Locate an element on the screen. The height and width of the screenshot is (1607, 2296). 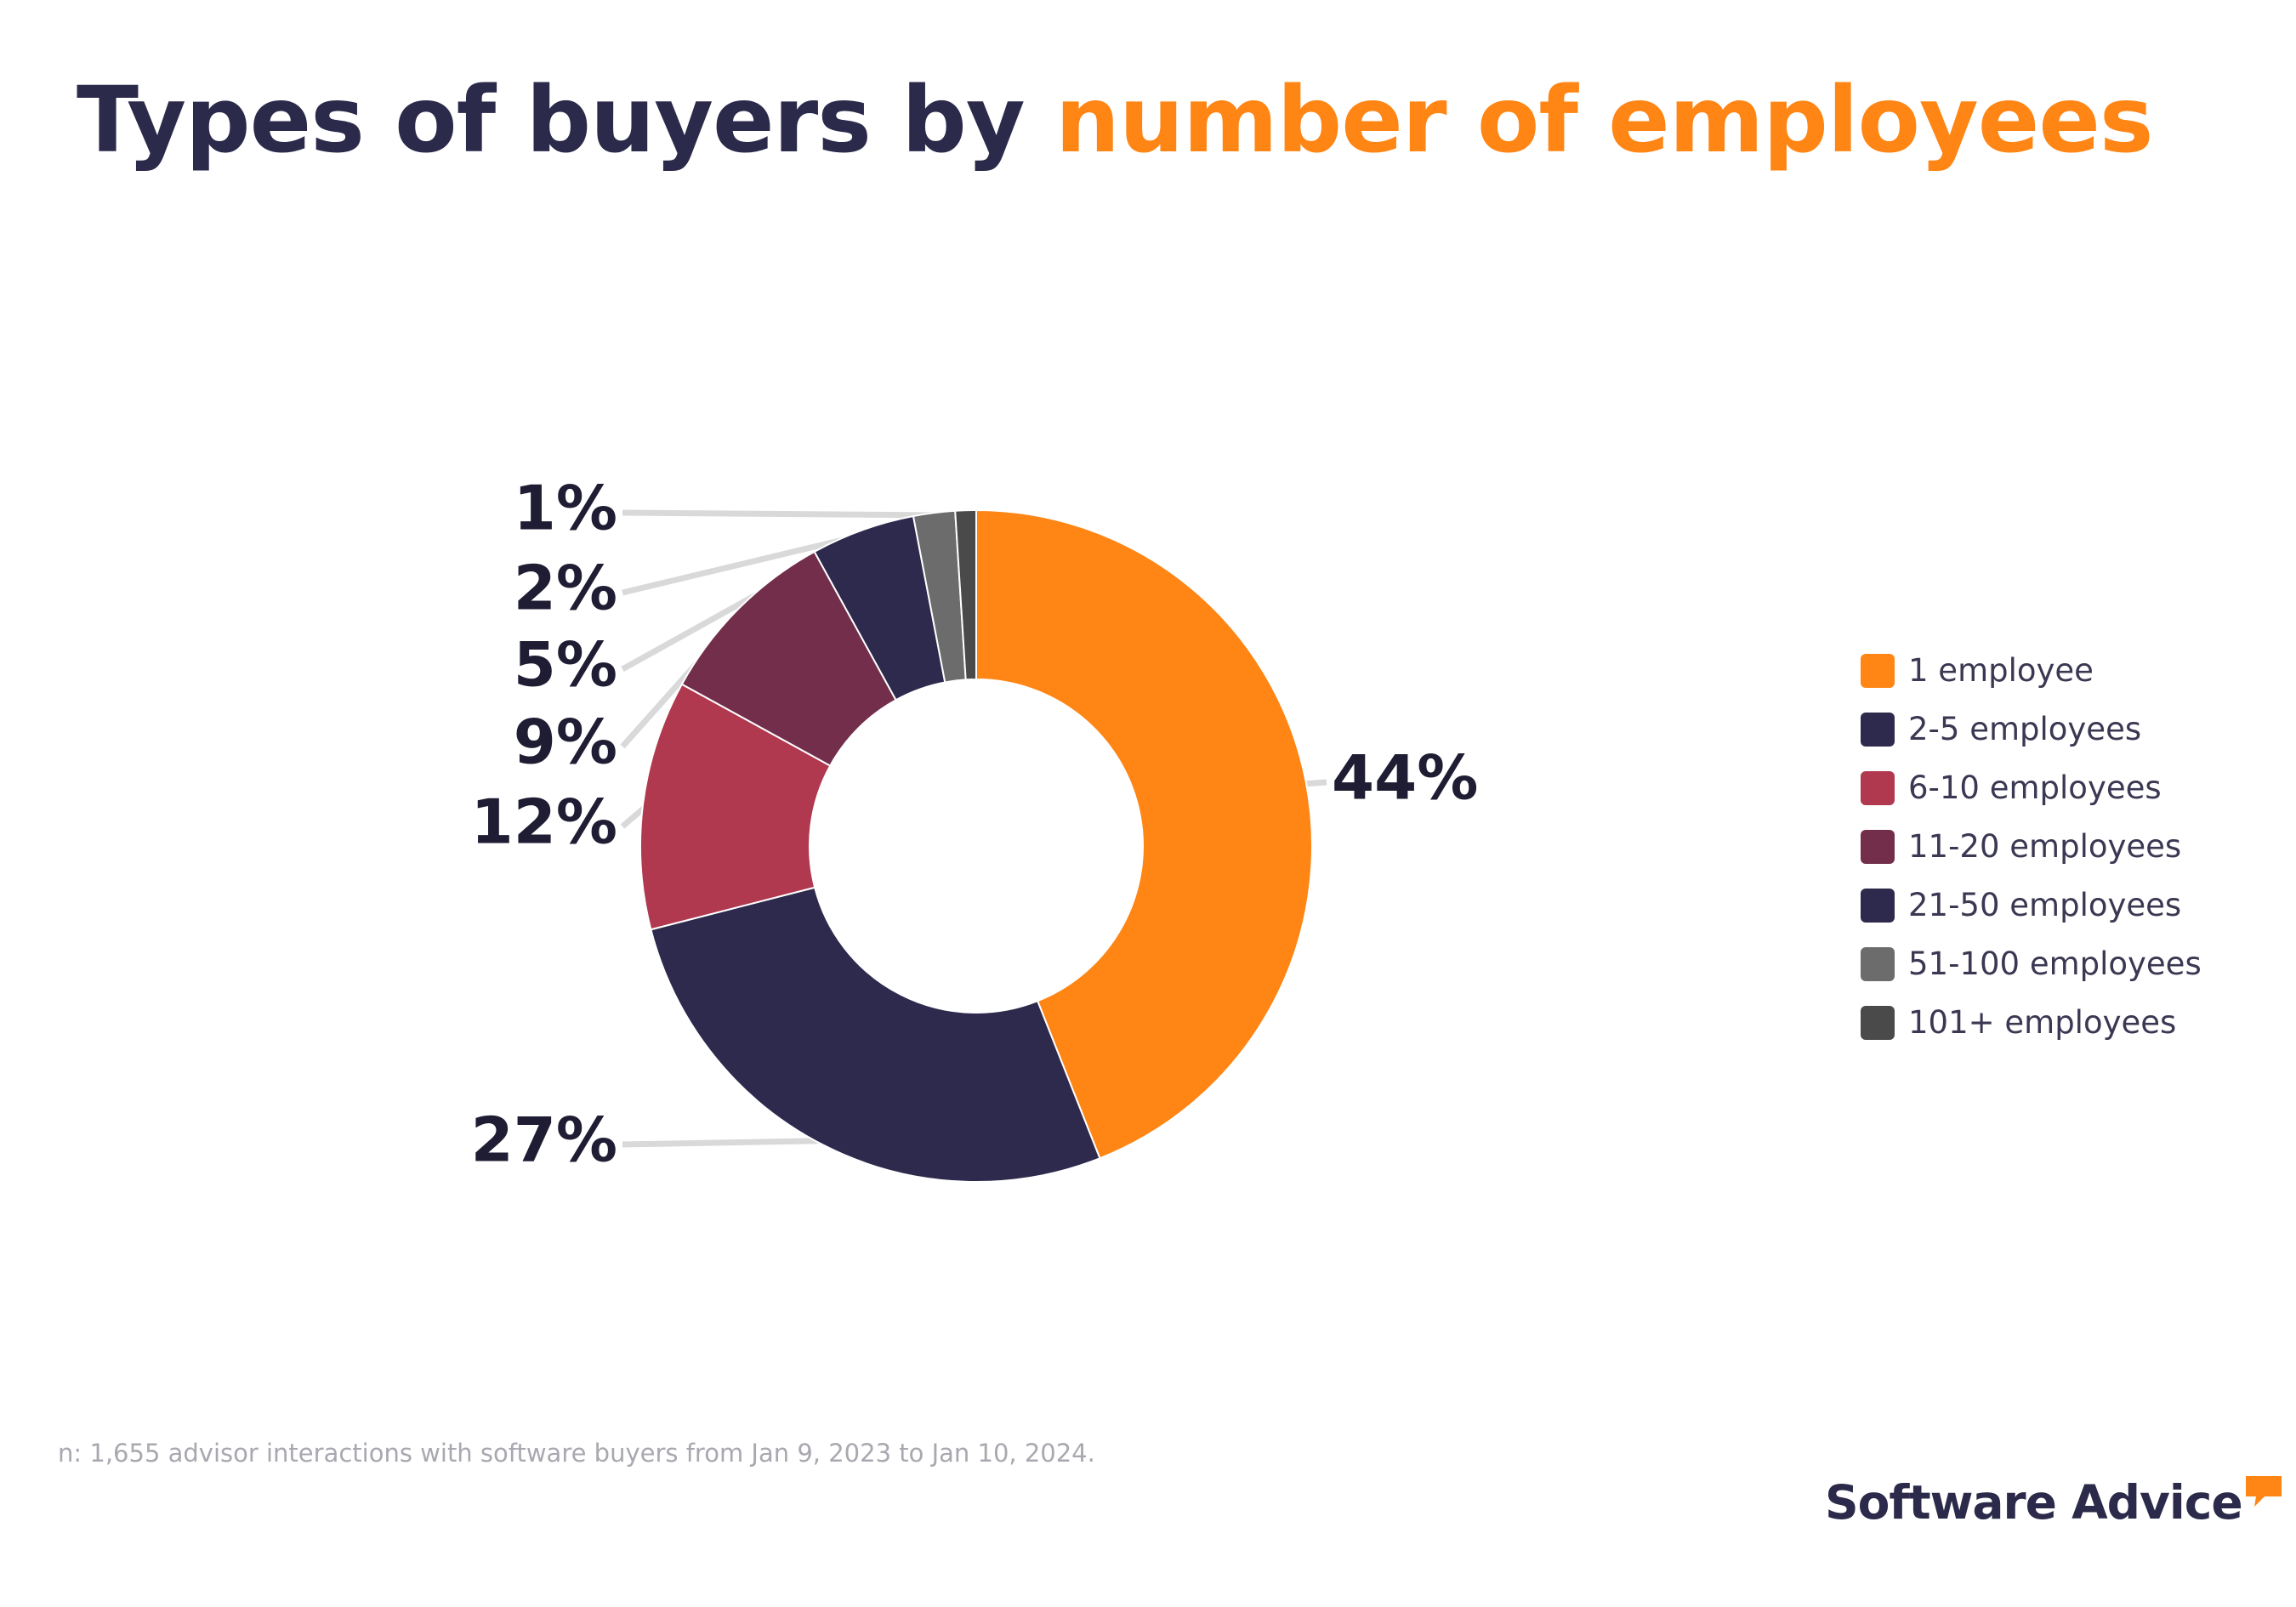
data-label: 5% is located at coordinates (565, 665).